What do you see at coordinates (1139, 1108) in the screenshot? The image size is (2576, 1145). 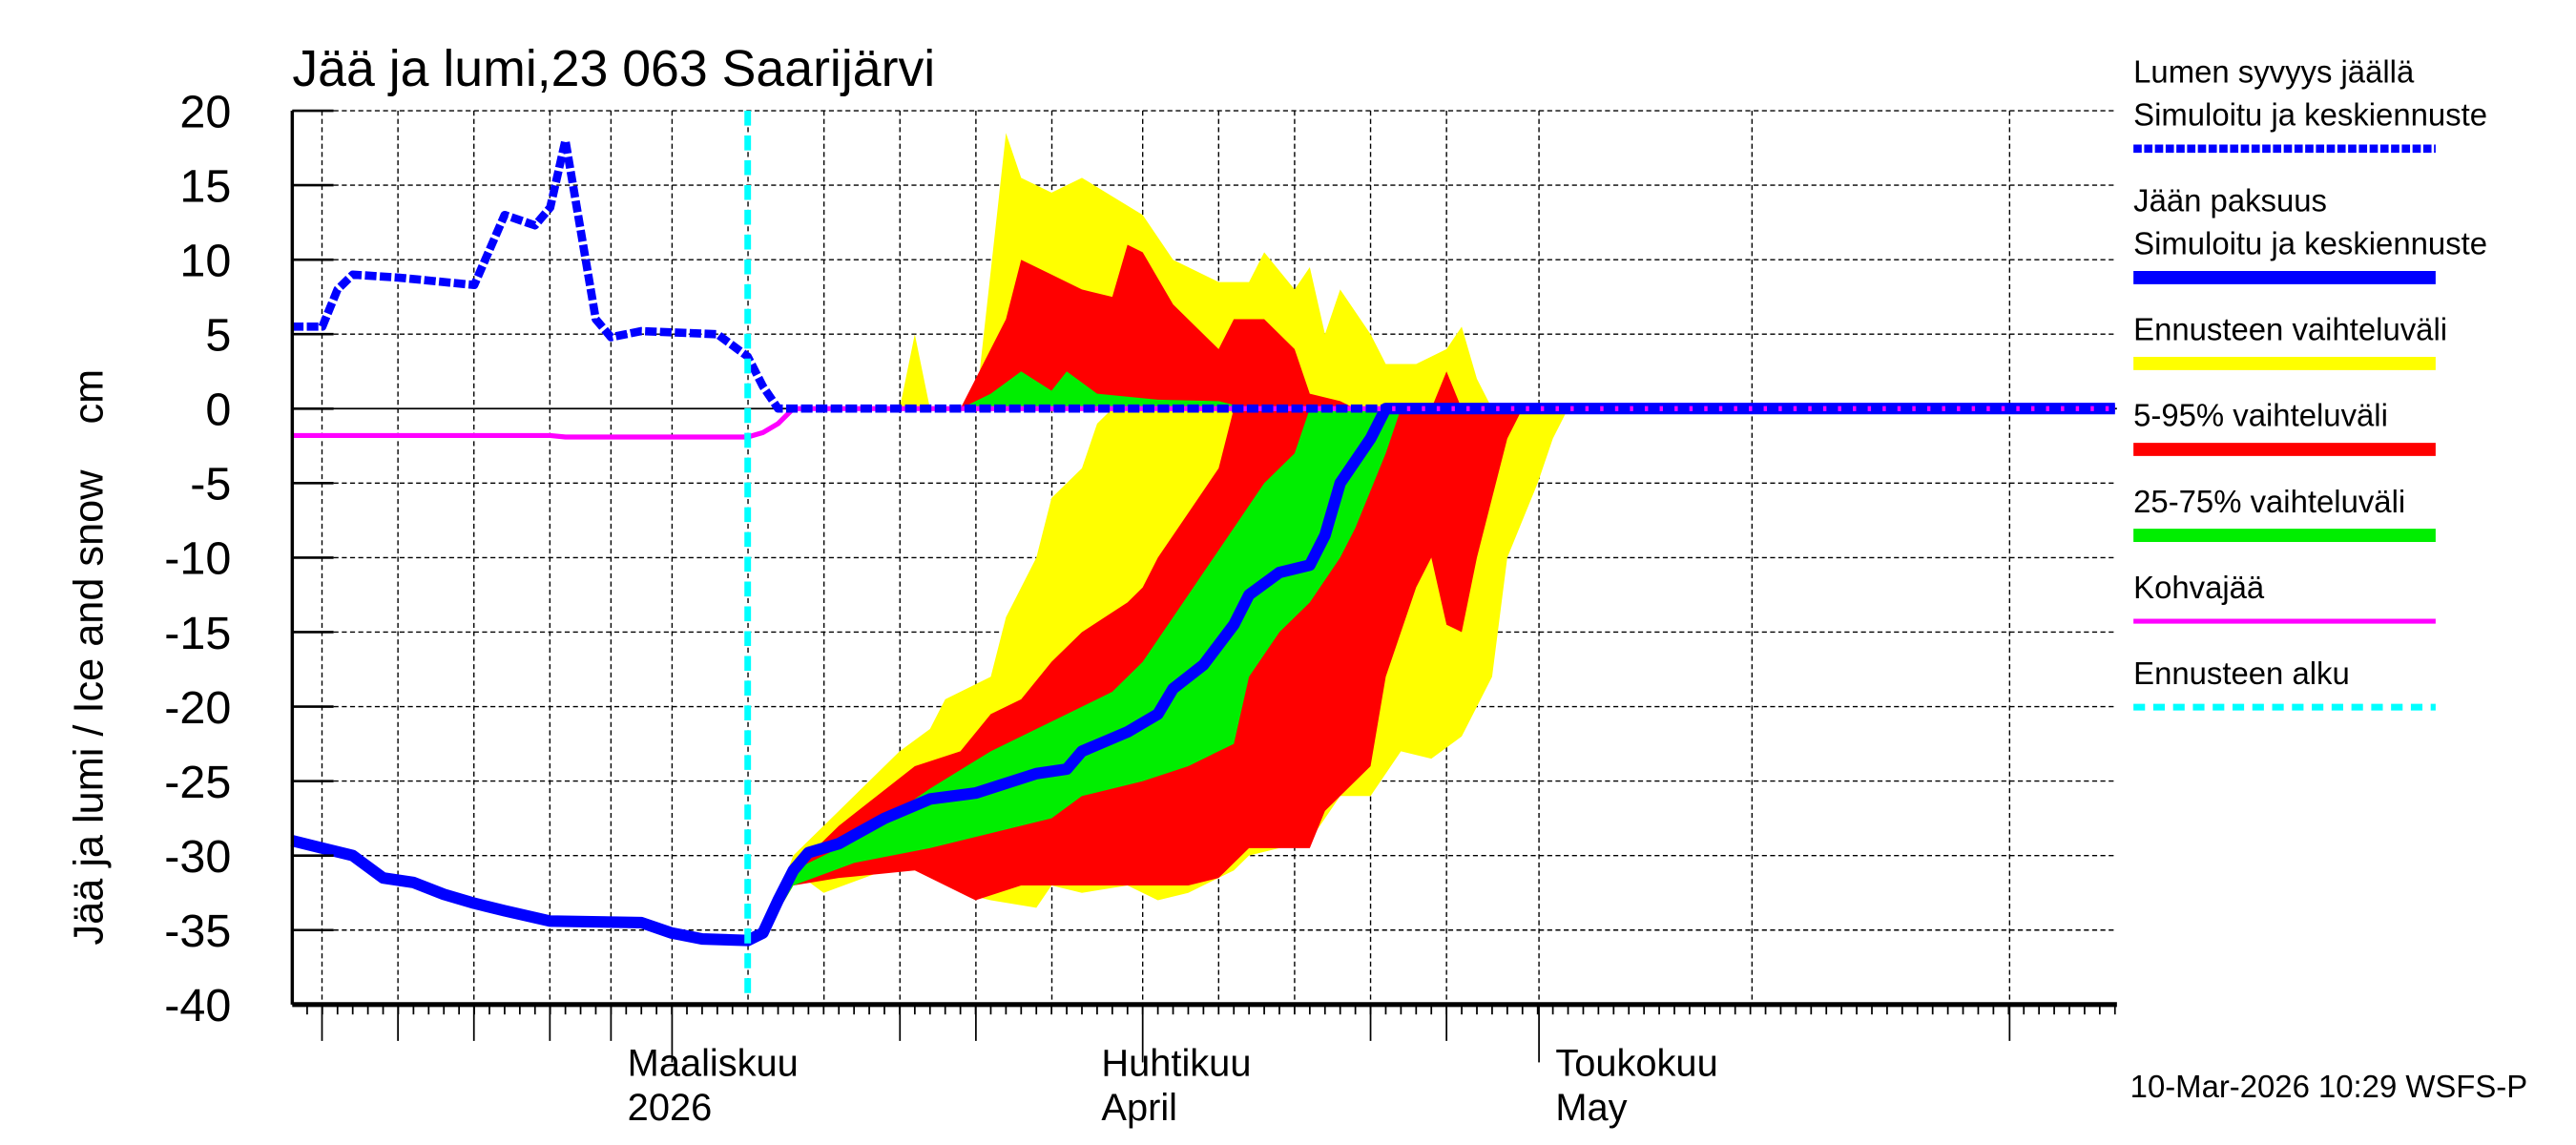 I see `x-month-sublabel: April` at bounding box center [1139, 1108].